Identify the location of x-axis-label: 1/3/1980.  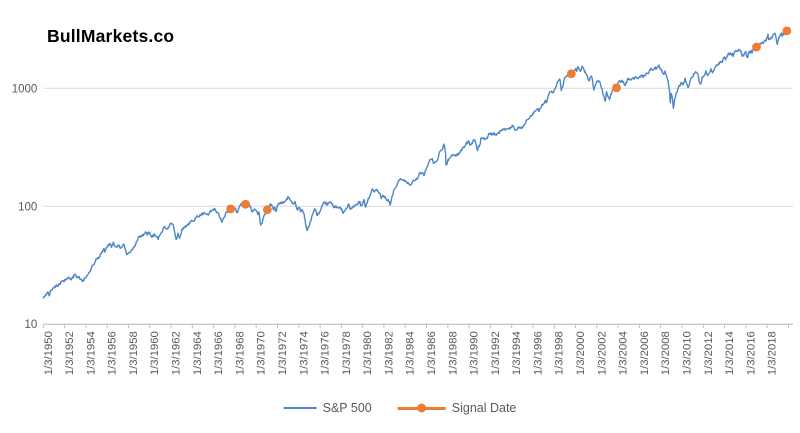
(368, 353).